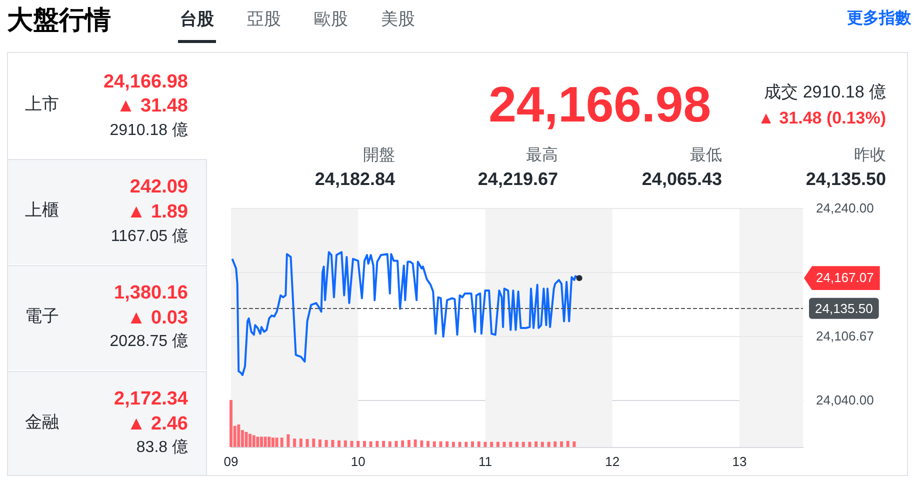  I want to click on text: 2910.18 億, so click(149, 131).